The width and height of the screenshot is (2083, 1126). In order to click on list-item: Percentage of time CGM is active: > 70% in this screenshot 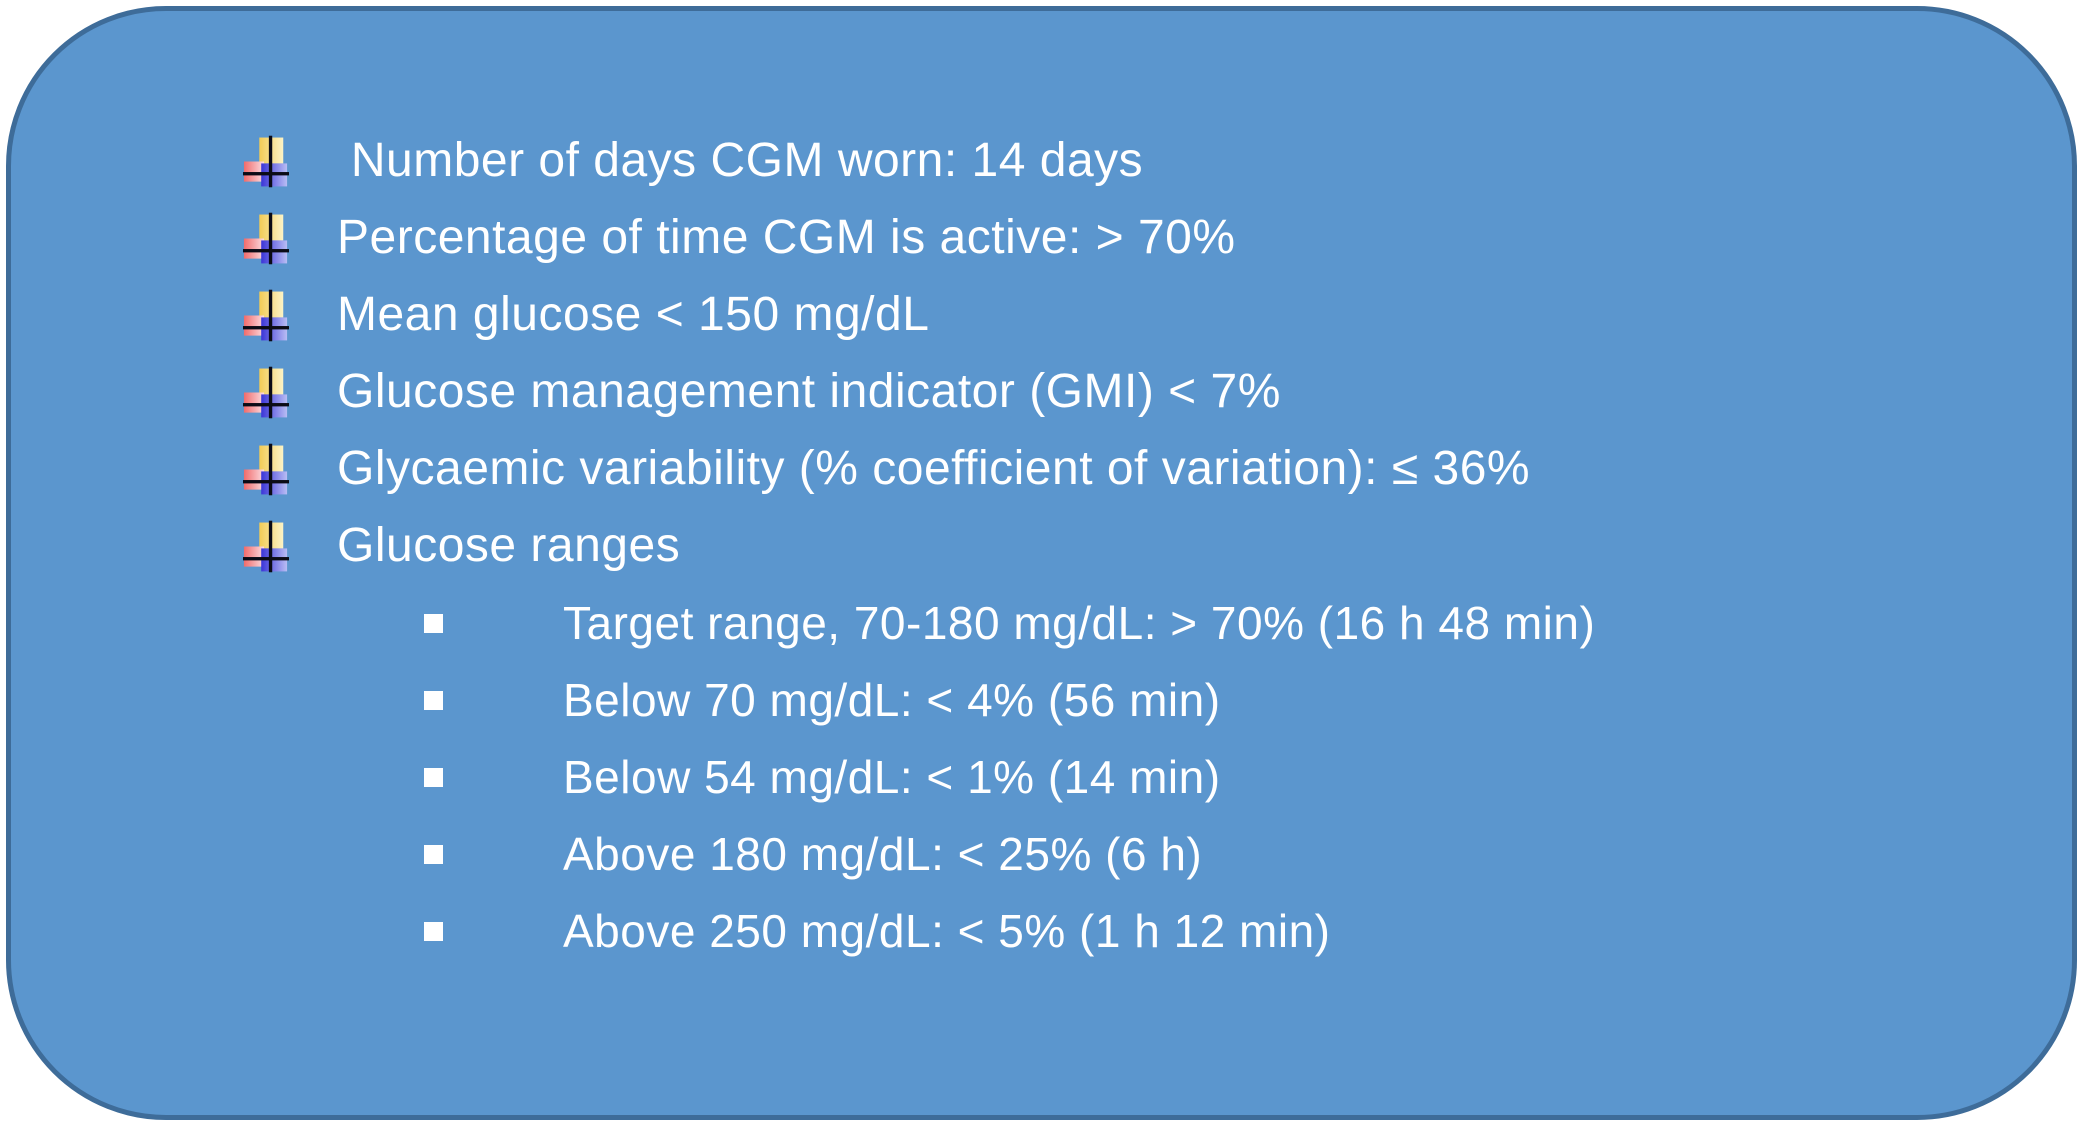, I will do `click(1157, 238)`.